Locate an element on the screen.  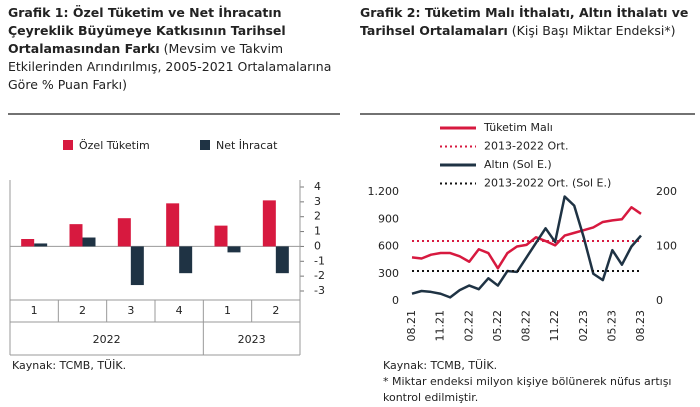
x-tick-label: 08.21 is located at coordinates (411, 326).